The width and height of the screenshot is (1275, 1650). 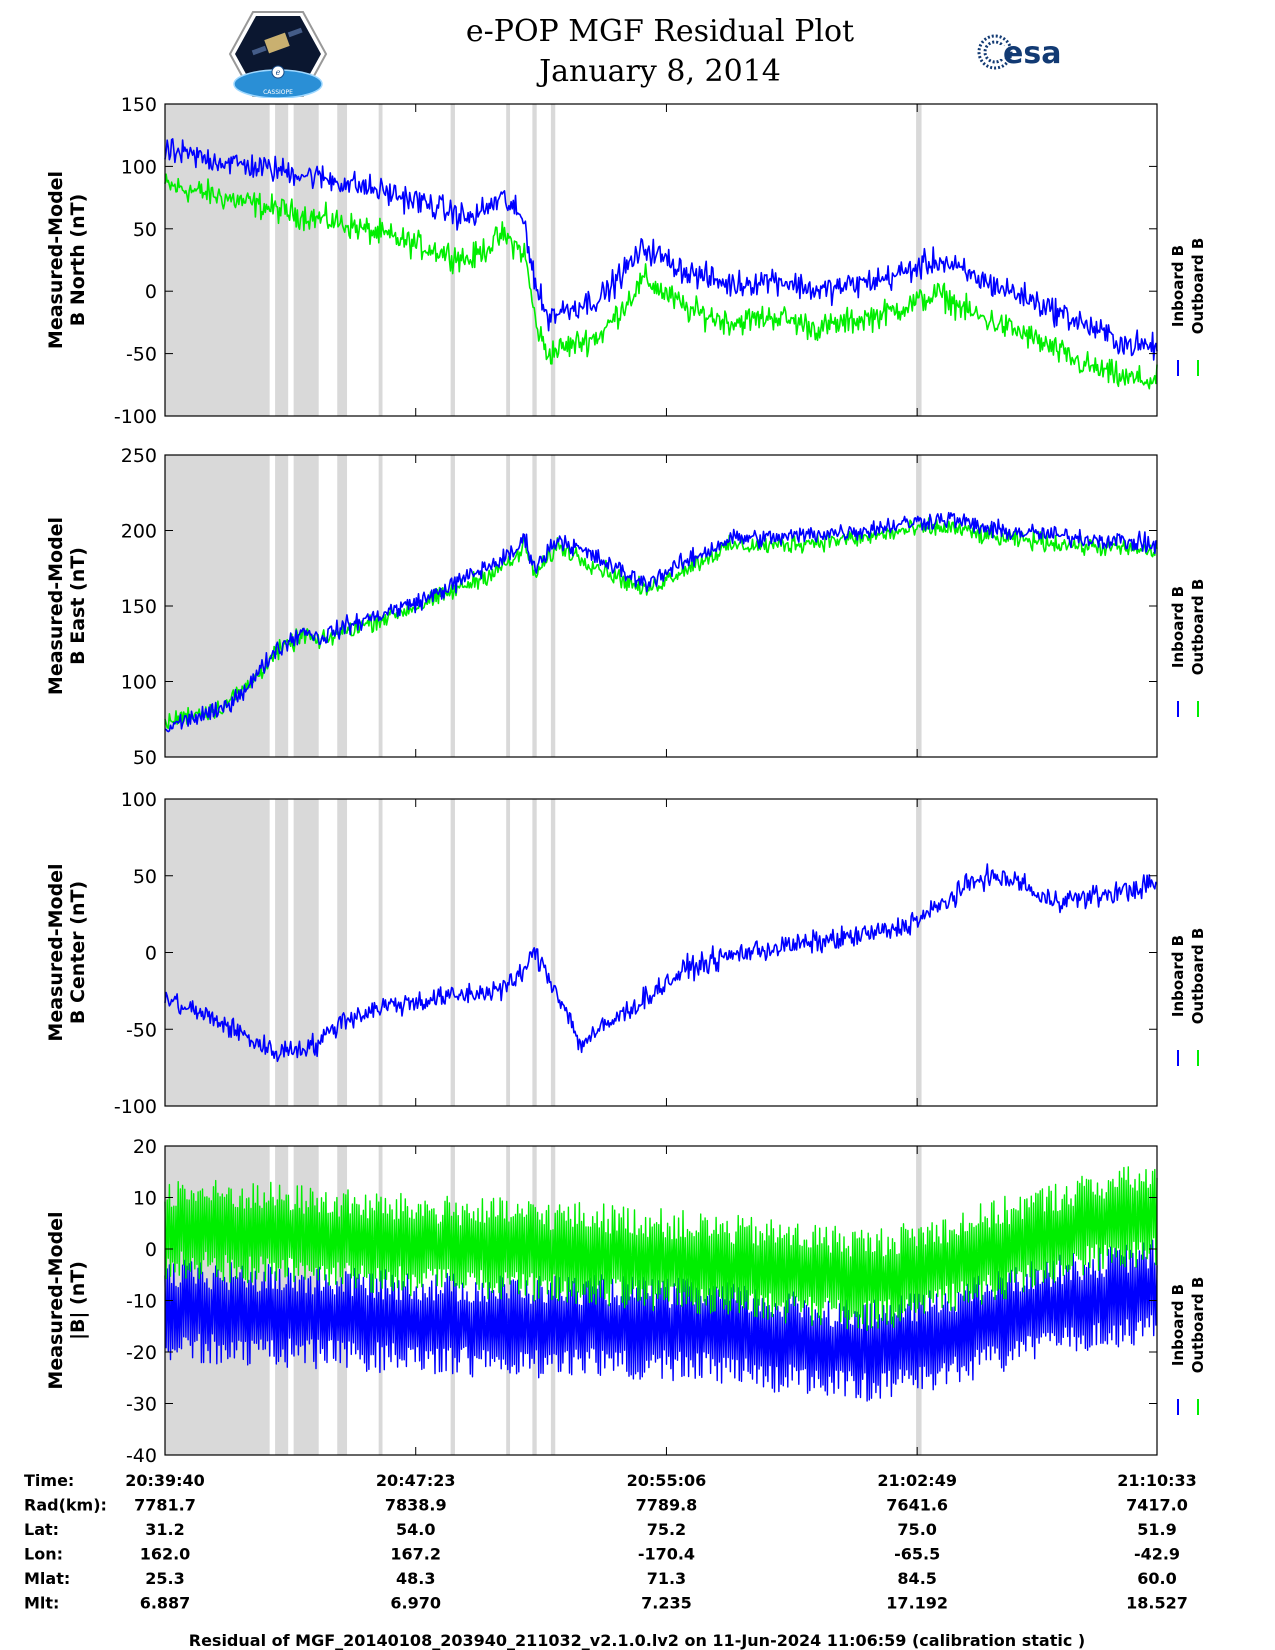 What do you see at coordinates (667, 1480) in the screenshot?
I see `ephemeris-value: 20:55:06` at bounding box center [667, 1480].